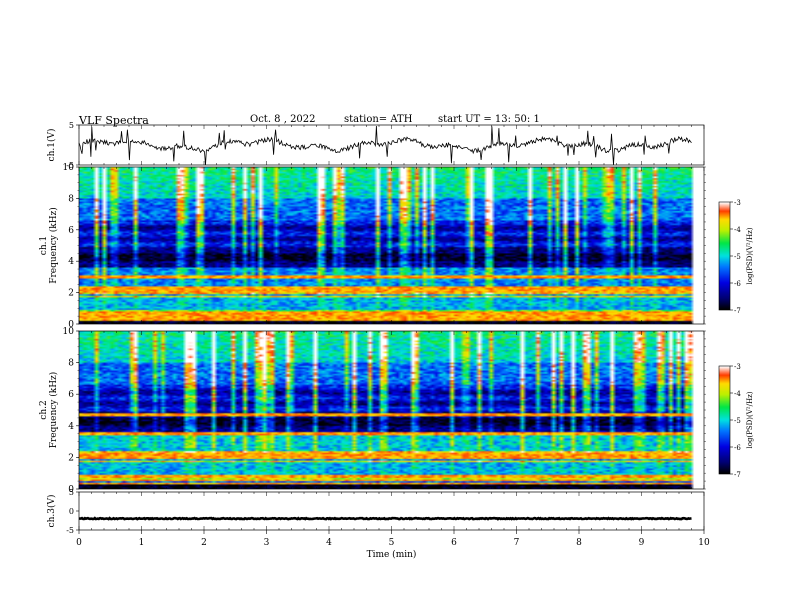 Image resolution: width=792 pixels, height=612 pixels. What do you see at coordinates (53, 245) in the screenshot?
I see `ch1-frequency-label: Frequency (kHz)` at bounding box center [53, 245].